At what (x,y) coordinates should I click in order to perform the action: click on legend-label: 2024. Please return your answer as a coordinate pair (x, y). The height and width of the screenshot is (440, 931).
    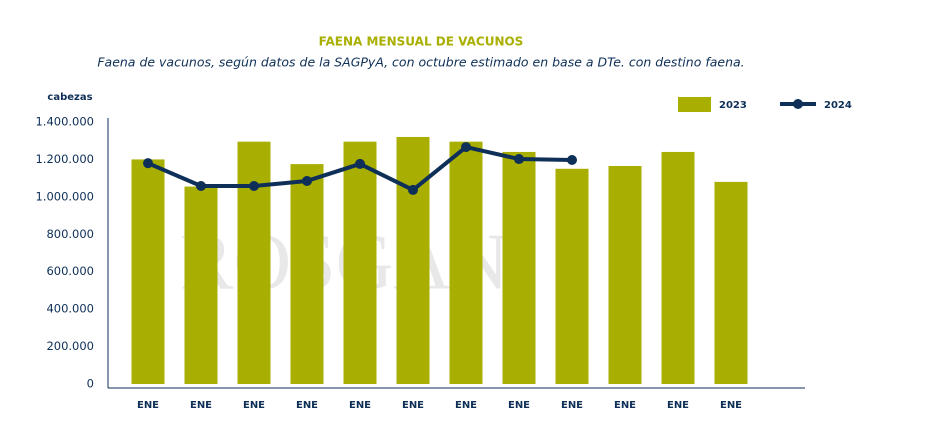
    Looking at the image, I should click on (838, 105).